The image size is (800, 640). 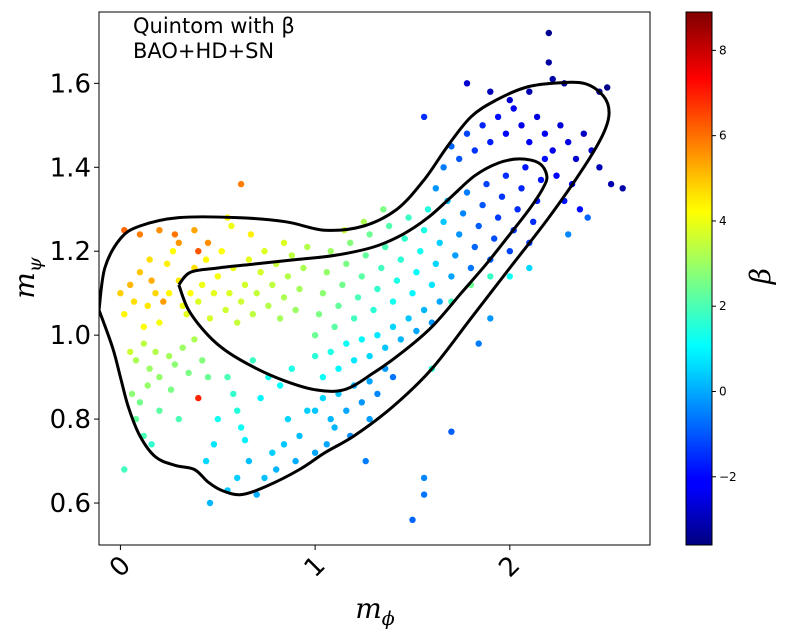 I want to click on annotation-line-1: Quintom with β, so click(x=214, y=26).